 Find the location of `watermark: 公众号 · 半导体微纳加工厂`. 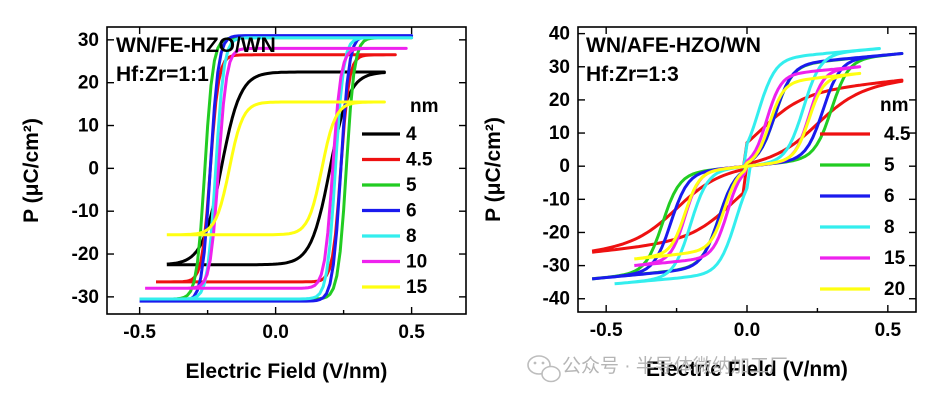

watermark: 公众号 · 半导体微纳加工厂 is located at coordinates (657, 369).